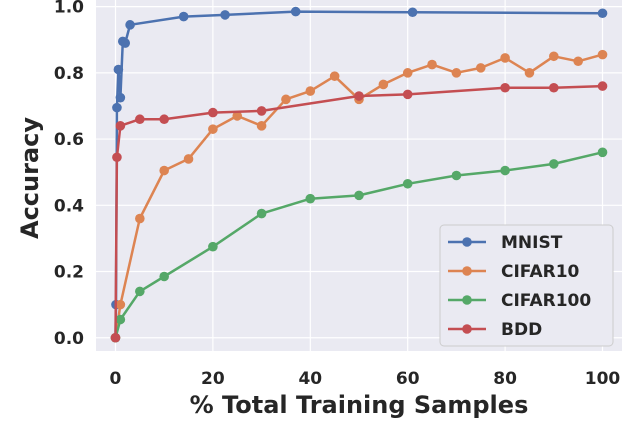 This screenshot has height=435, width=640. What do you see at coordinates (365, 379) in the screenshot?
I see `x-tick-labels: 0 20 40 60 80 100` at bounding box center [365, 379].